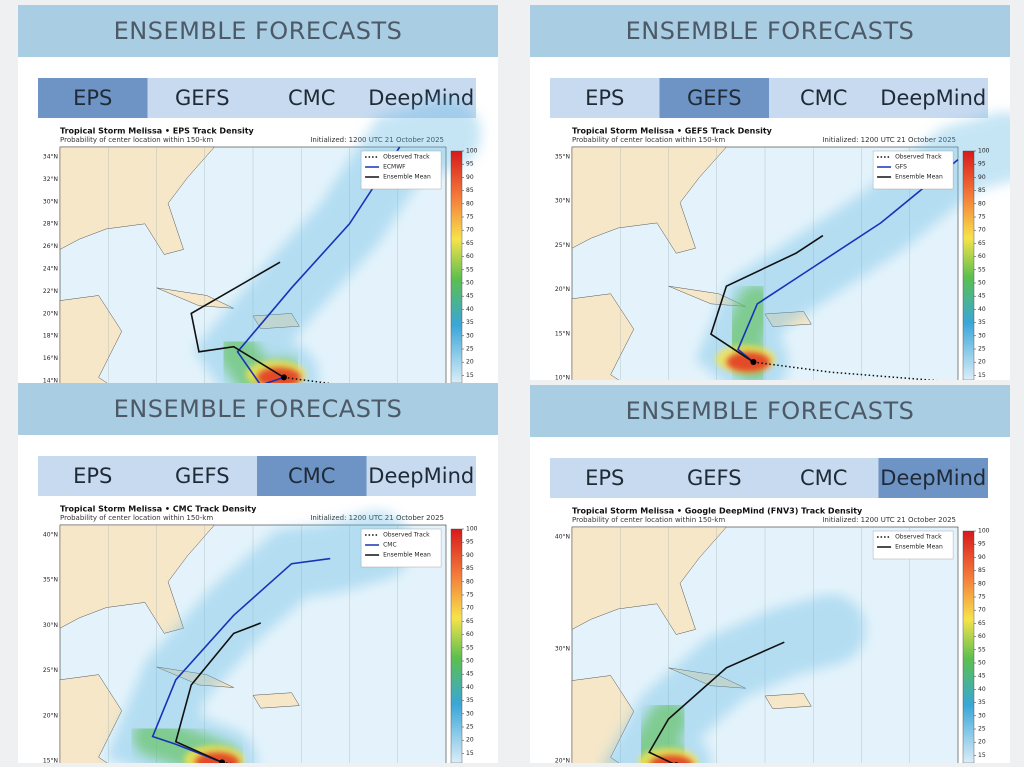 The image size is (1024, 767). Describe the element at coordinates (968, 646) in the screenshot. I see `colorbar` at that location.